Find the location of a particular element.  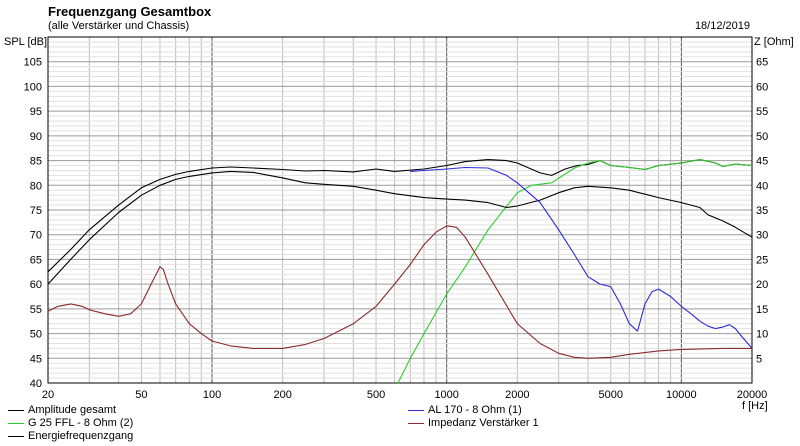

y-tick-label-right: 65 is located at coordinates (762, 63).